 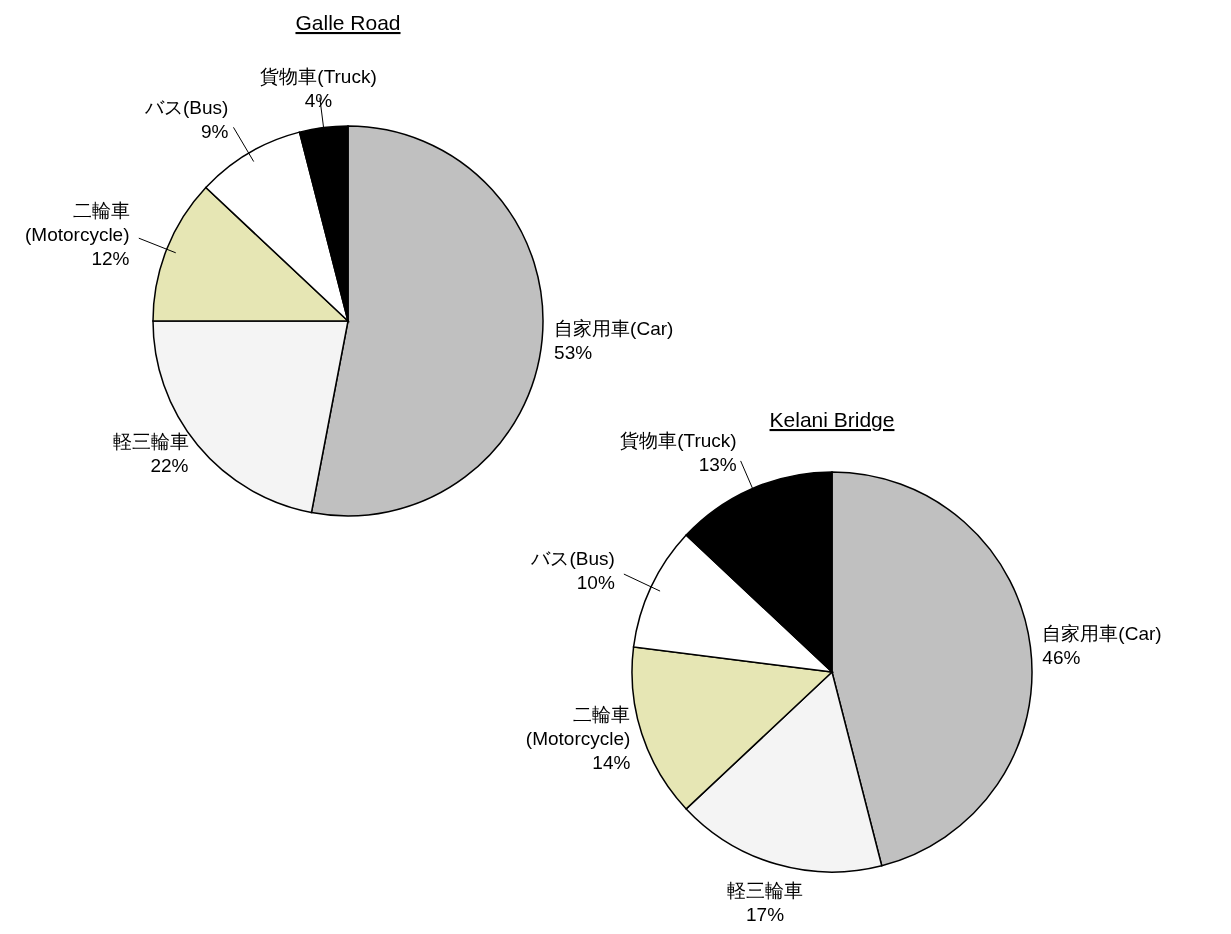 I want to click on data-label: 14%, so click(x=611, y=762).